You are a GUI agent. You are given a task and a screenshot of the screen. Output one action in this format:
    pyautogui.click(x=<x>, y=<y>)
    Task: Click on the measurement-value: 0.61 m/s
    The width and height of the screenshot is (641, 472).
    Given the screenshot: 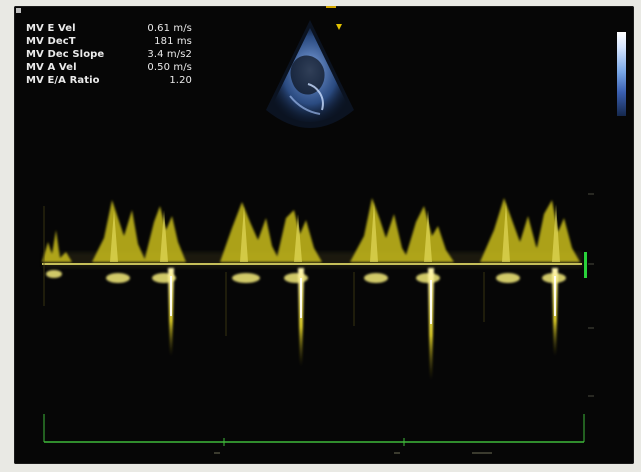 What is the action you would take?
    pyautogui.click(x=169, y=28)
    